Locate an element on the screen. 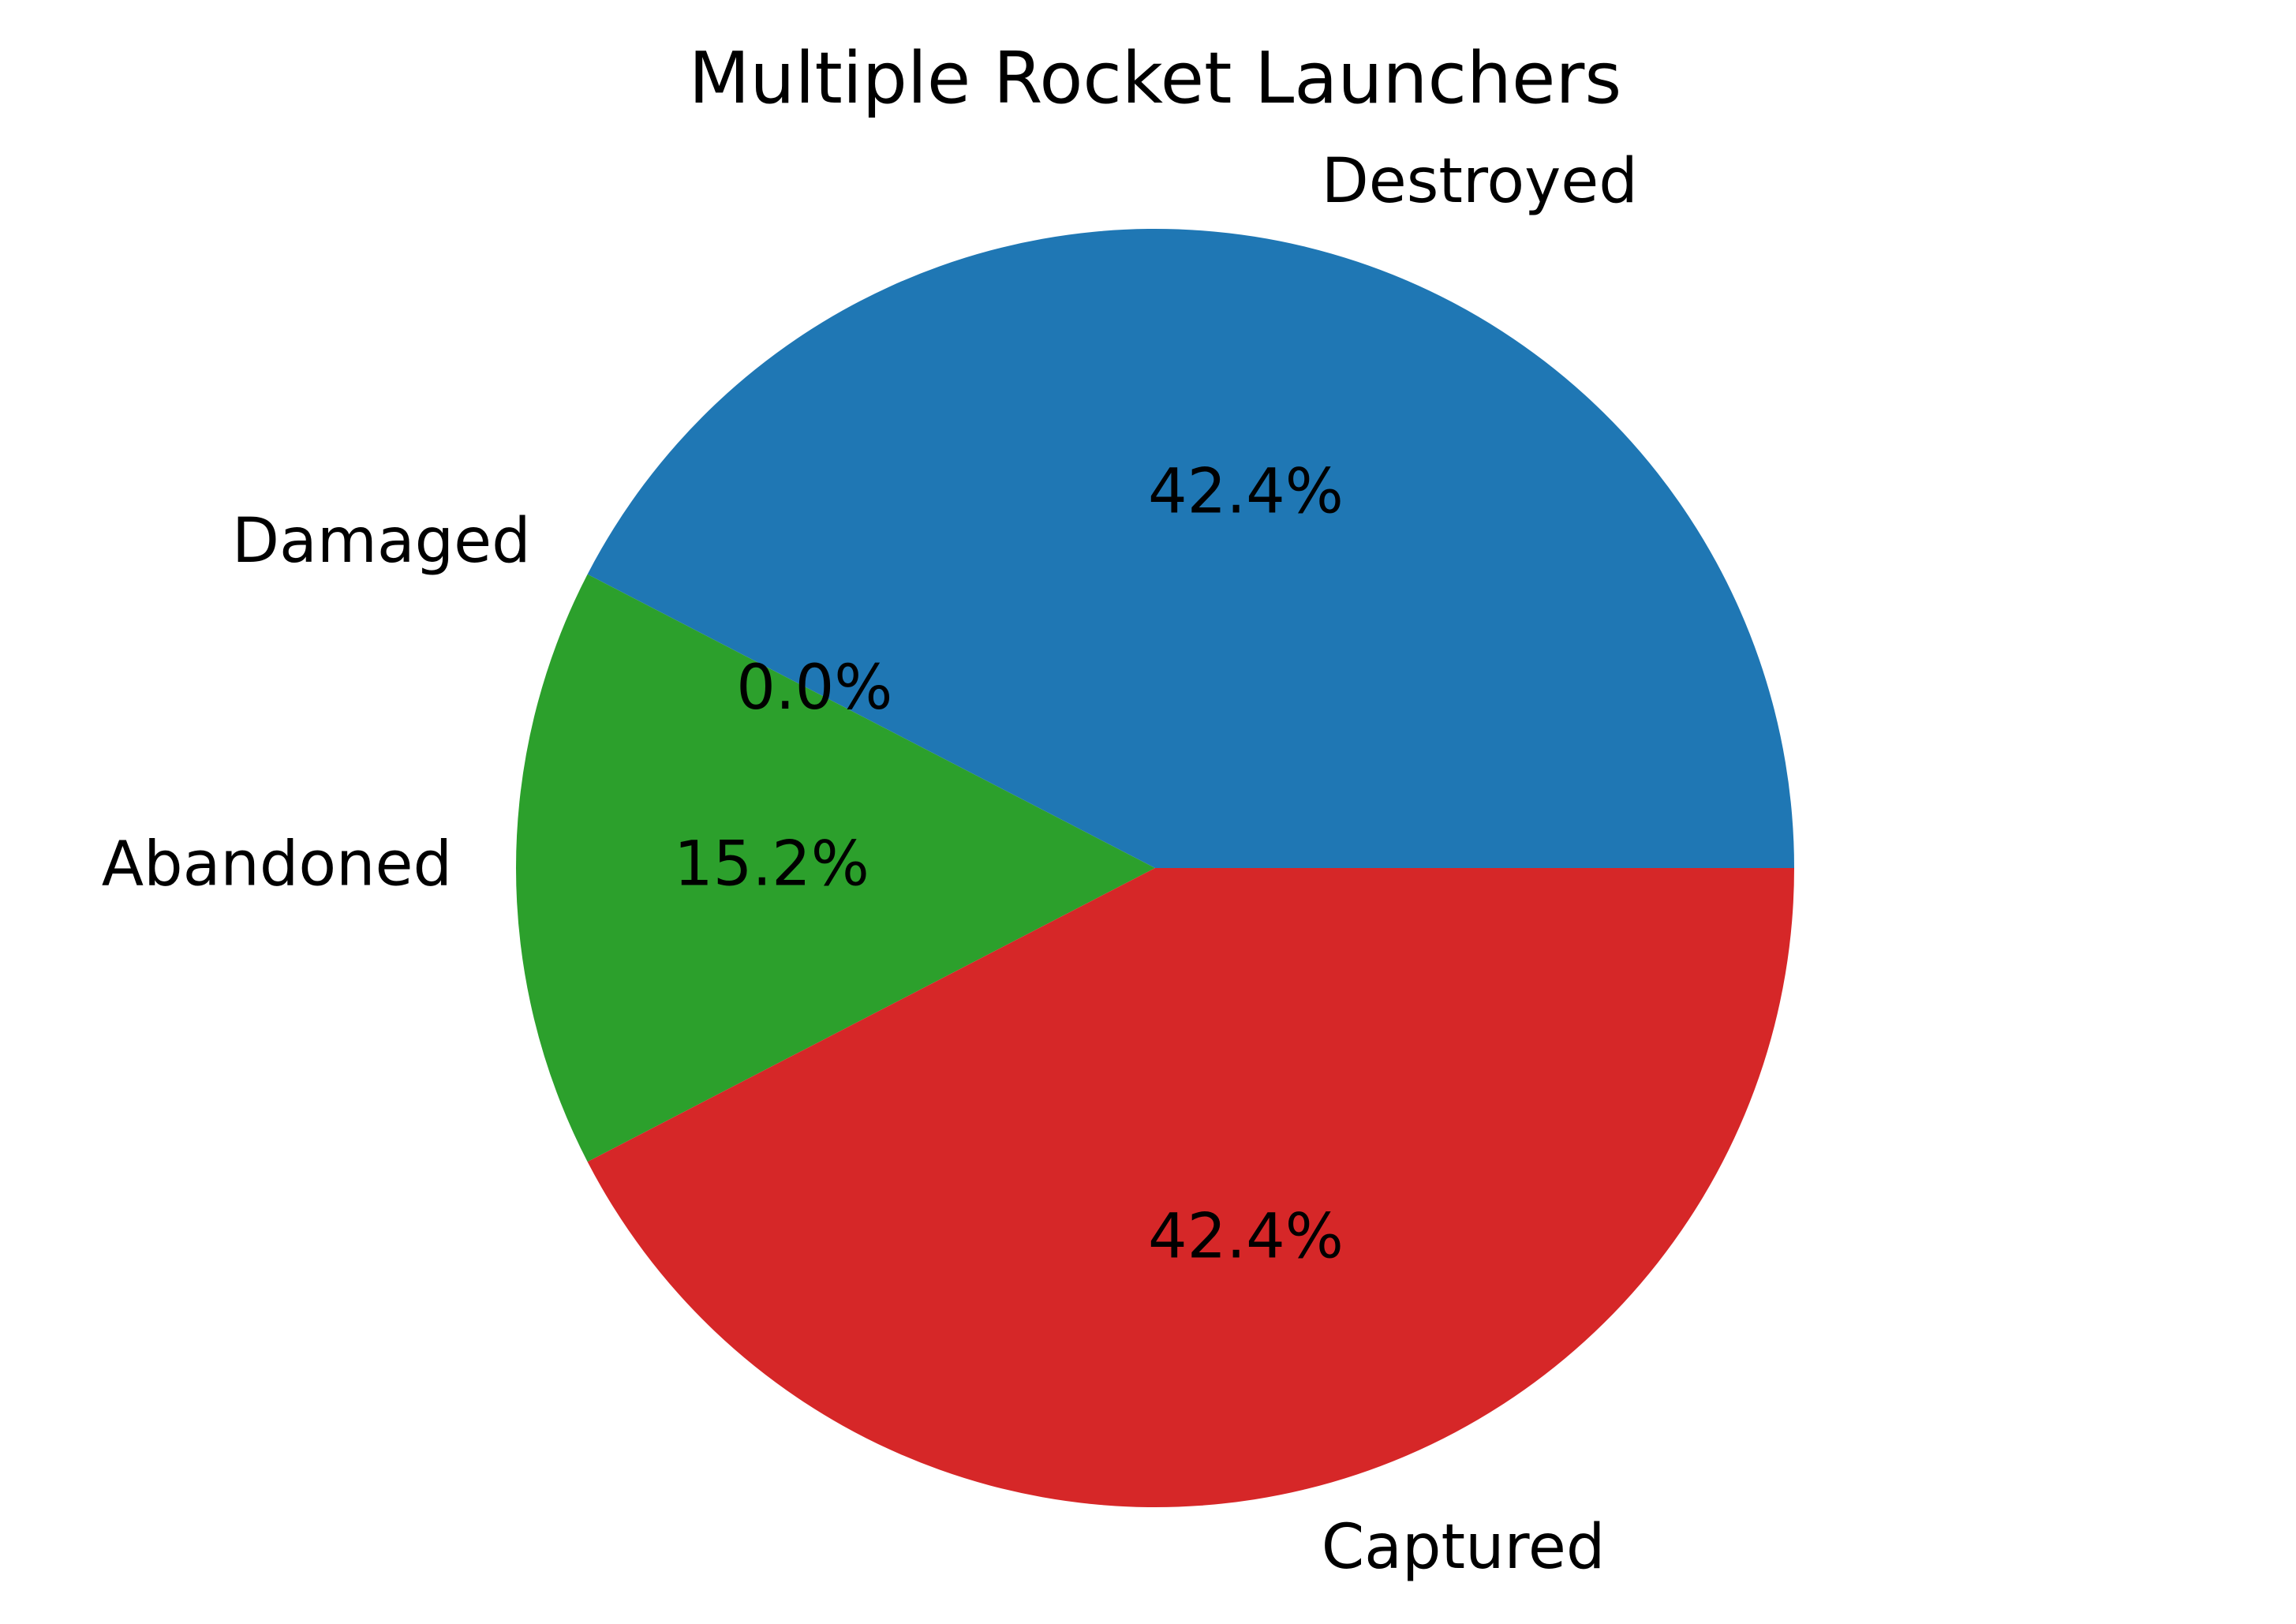 The width and height of the screenshot is (2296, 1624). slice-label-damaged: Damaged is located at coordinates (381, 541).